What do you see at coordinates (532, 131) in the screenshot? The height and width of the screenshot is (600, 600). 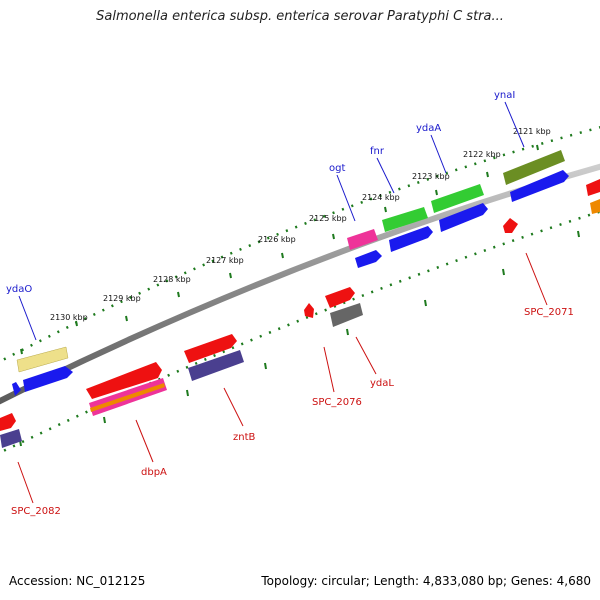 I see `tick-label-2121: 2121 kbp` at bounding box center [532, 131].